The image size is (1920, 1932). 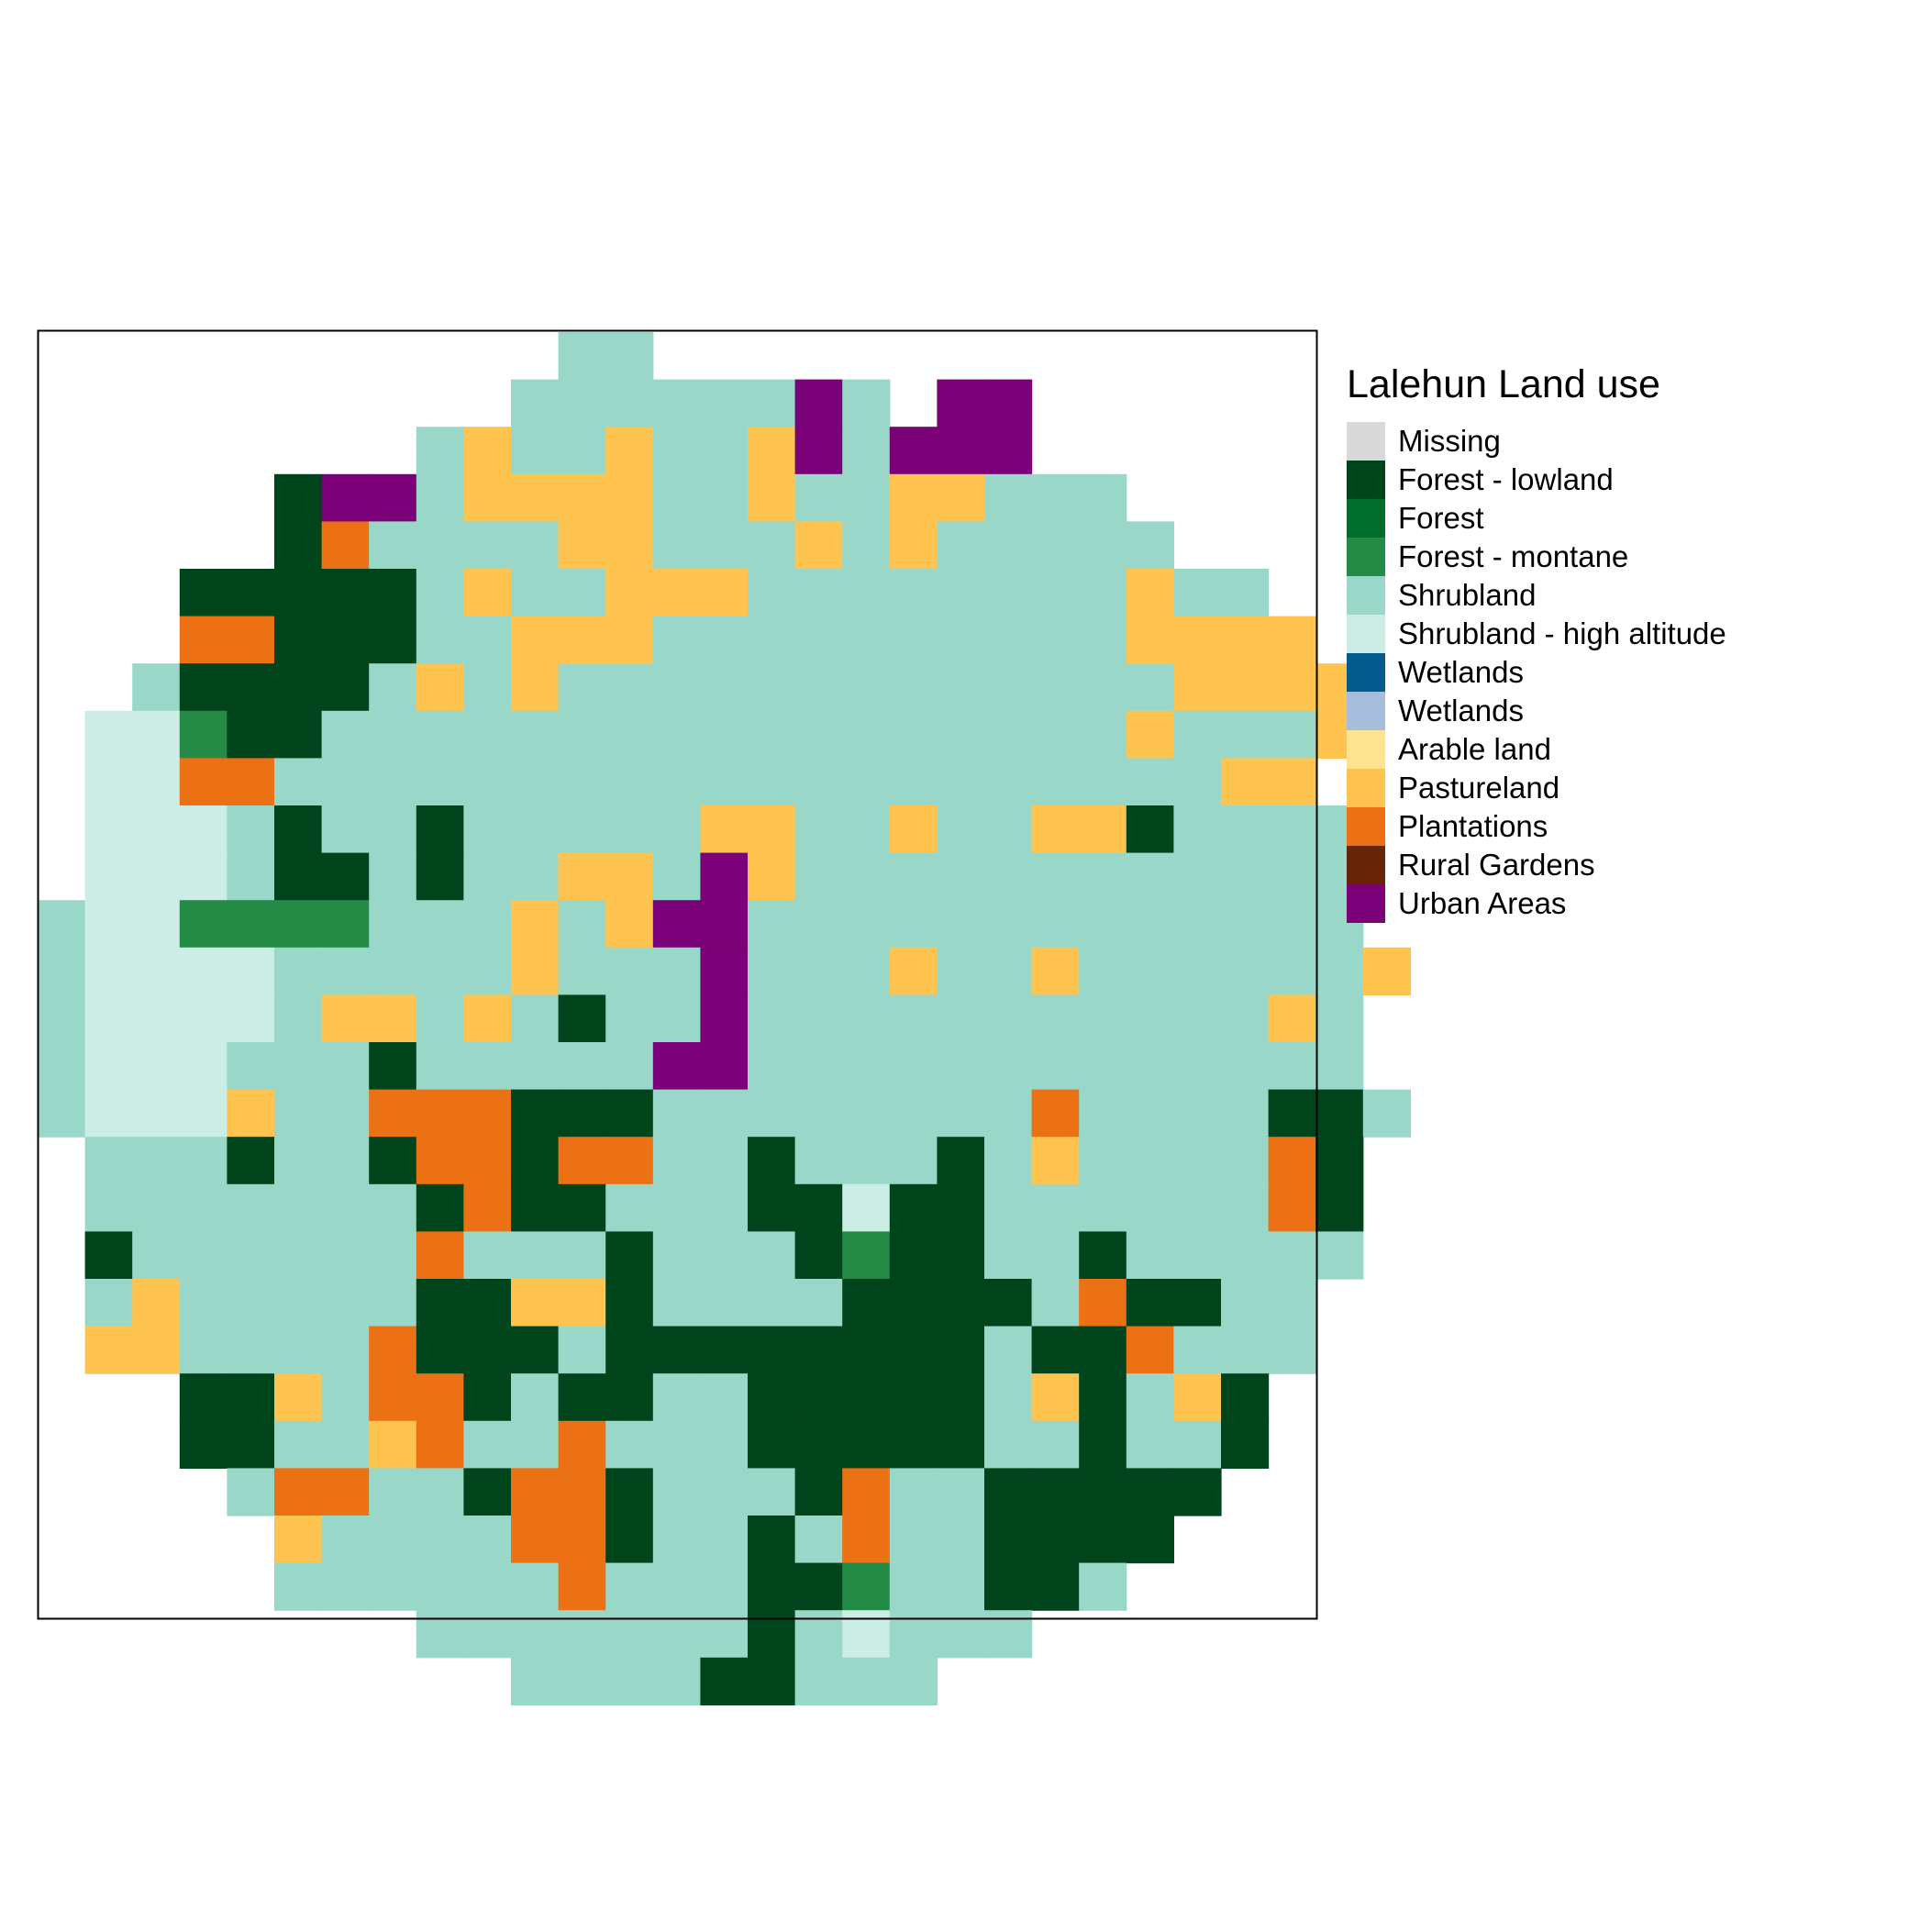 What do you see at coordinates (1514, 556) in the screenshot?
I see `legend-label: Forest - montane` at bounding box center [1514, 556].